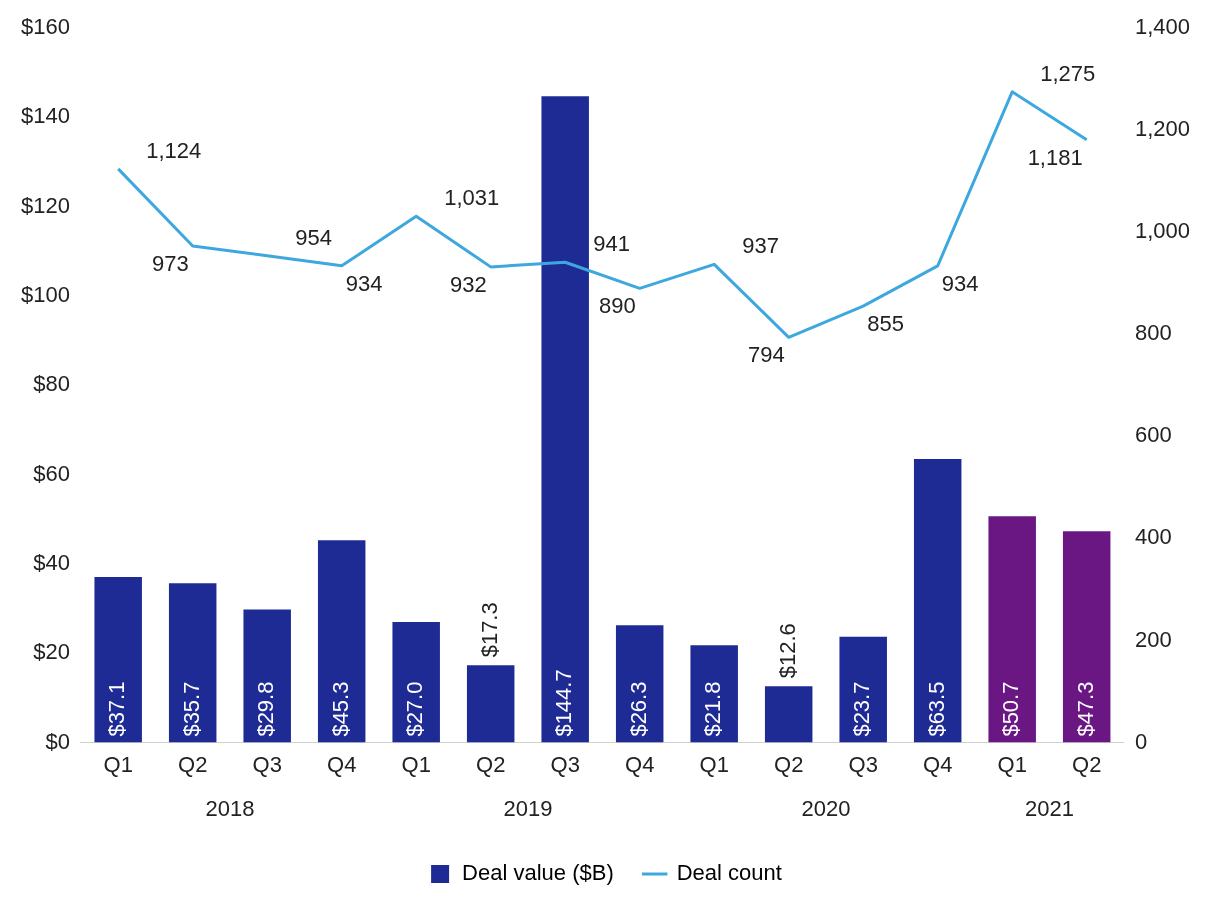 The height and width of the screenshot is (913, 1211). What do you see at coordinates (826, 809) in the screenshot?
I see `text: 2020` at bounding box center [826, 809].